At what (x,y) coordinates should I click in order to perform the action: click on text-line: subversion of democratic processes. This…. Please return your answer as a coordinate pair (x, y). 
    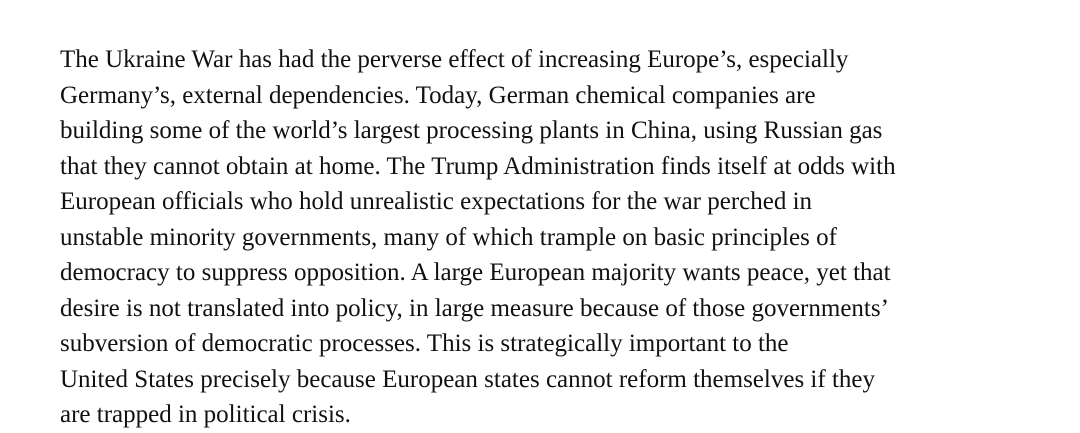
    Looking at the image, I should click on (424, 343).